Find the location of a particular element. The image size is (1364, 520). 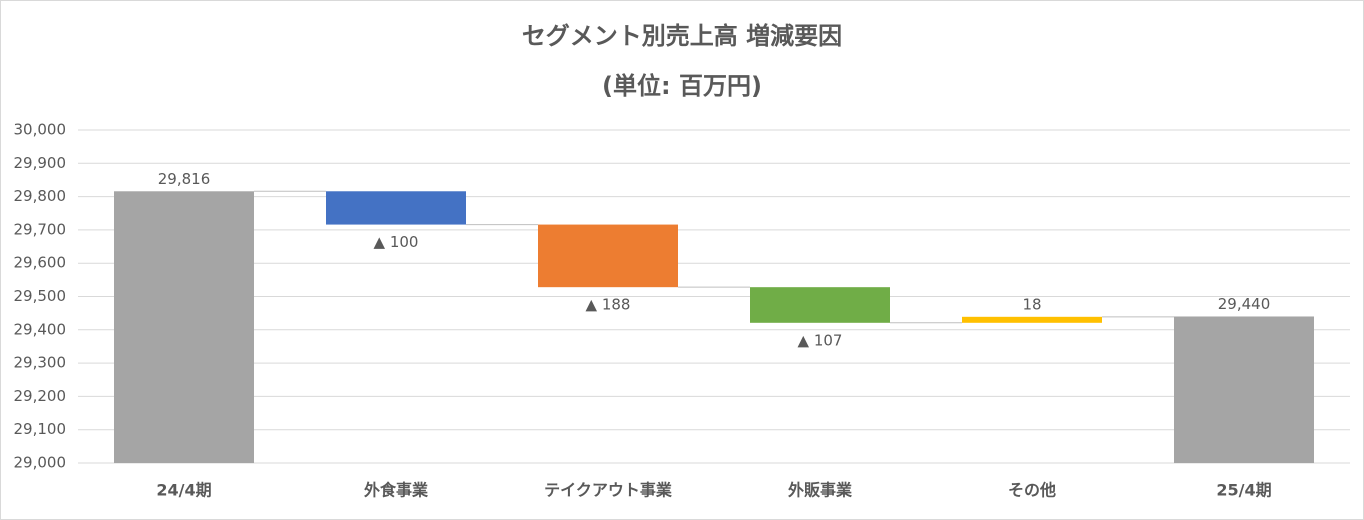

data-label: ▲ 188 is located at coordinates (608, 305).